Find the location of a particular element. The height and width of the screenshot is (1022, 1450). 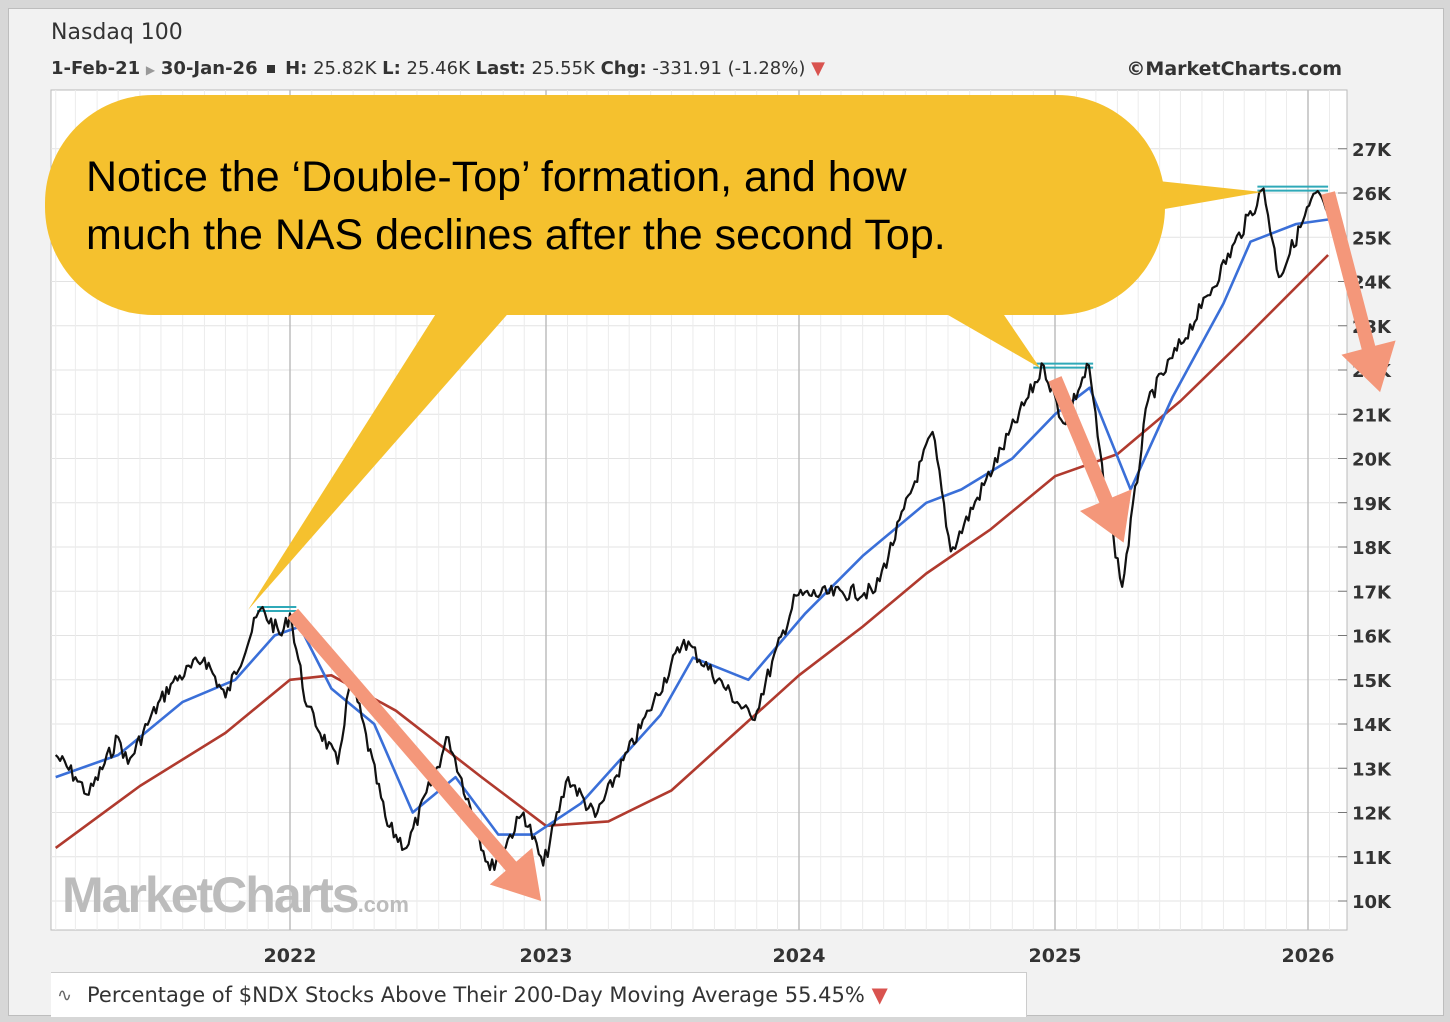

y-tick-label: 26K is located at coordinates (1372, 194).